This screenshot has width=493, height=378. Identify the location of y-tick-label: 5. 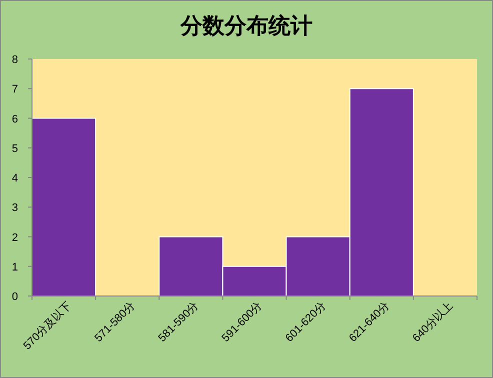
(15, 148).